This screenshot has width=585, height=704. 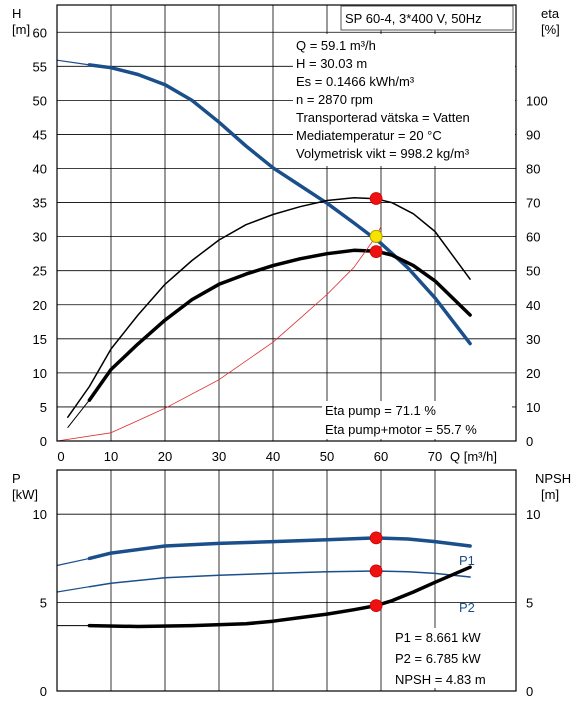 I want to click on info-npsh: NPSH = 4.83 m, so click(x=440, y=679).